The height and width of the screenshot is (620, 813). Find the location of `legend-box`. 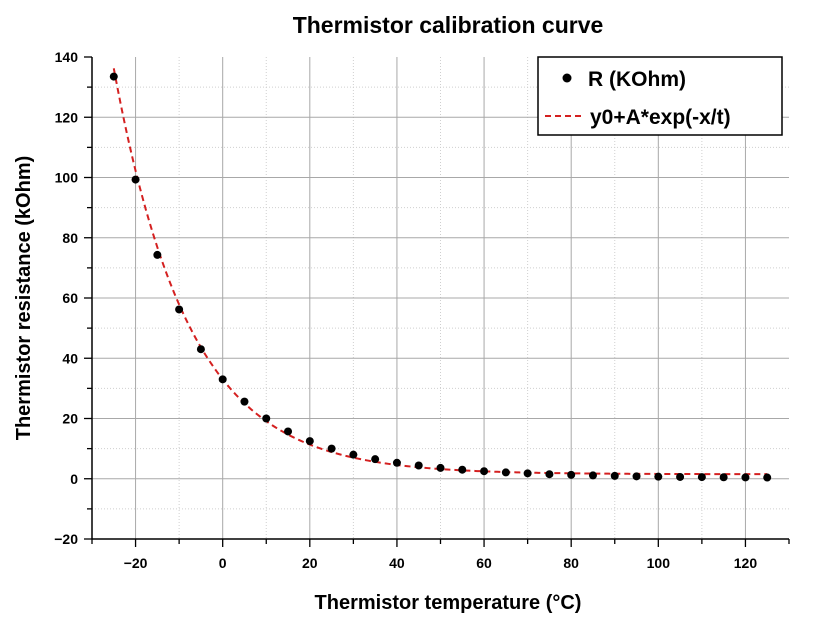

legend-box is located at coordinates (660, 96).